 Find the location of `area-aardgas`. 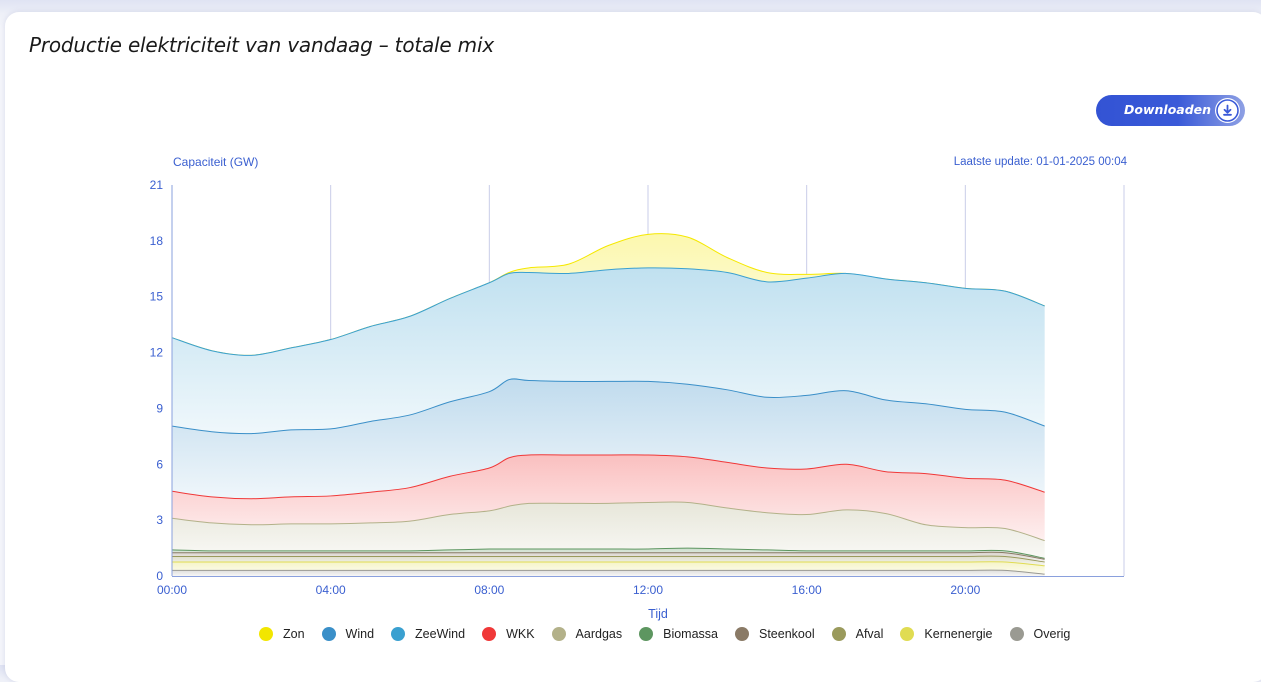

area-aardgas is located at coordinates (608, 530).